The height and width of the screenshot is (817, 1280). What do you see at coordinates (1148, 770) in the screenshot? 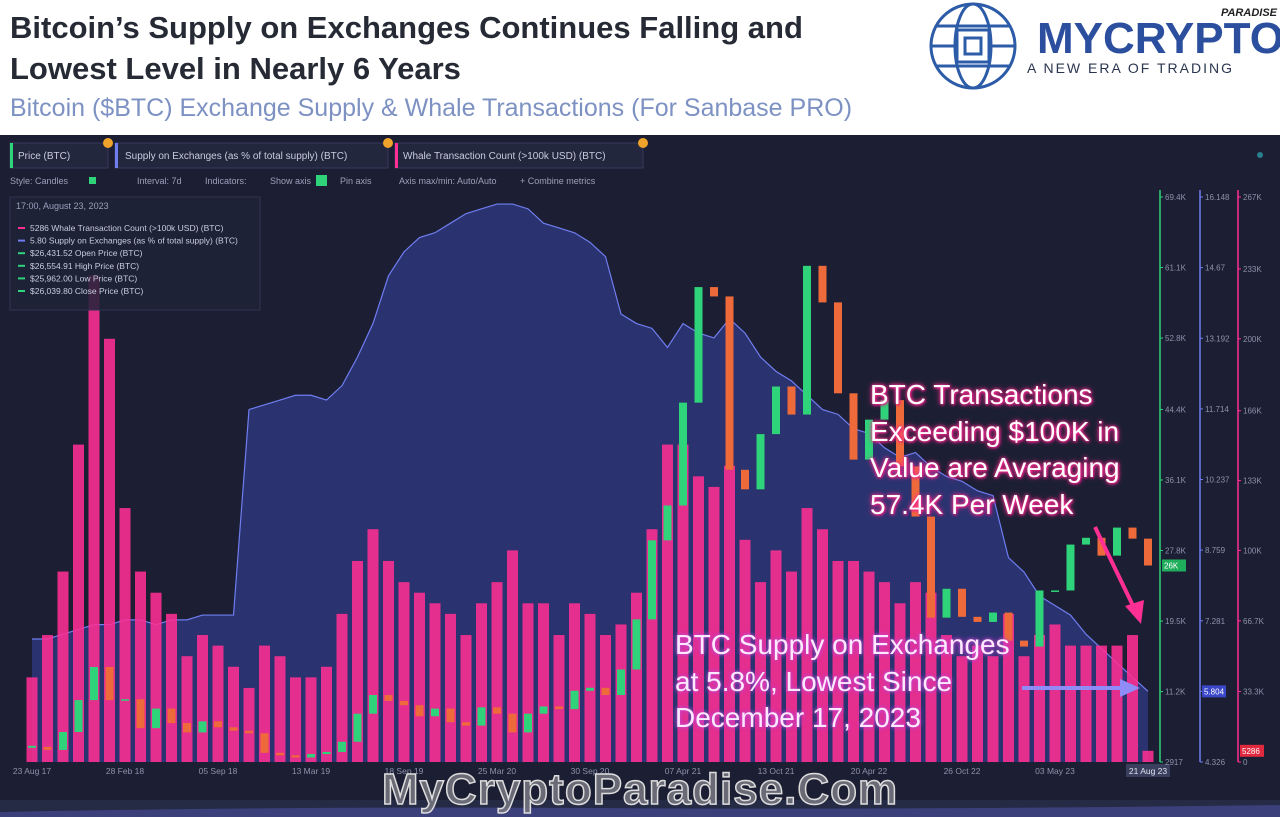
I see `x-label-highlight` at bounding box center [1148, 770].